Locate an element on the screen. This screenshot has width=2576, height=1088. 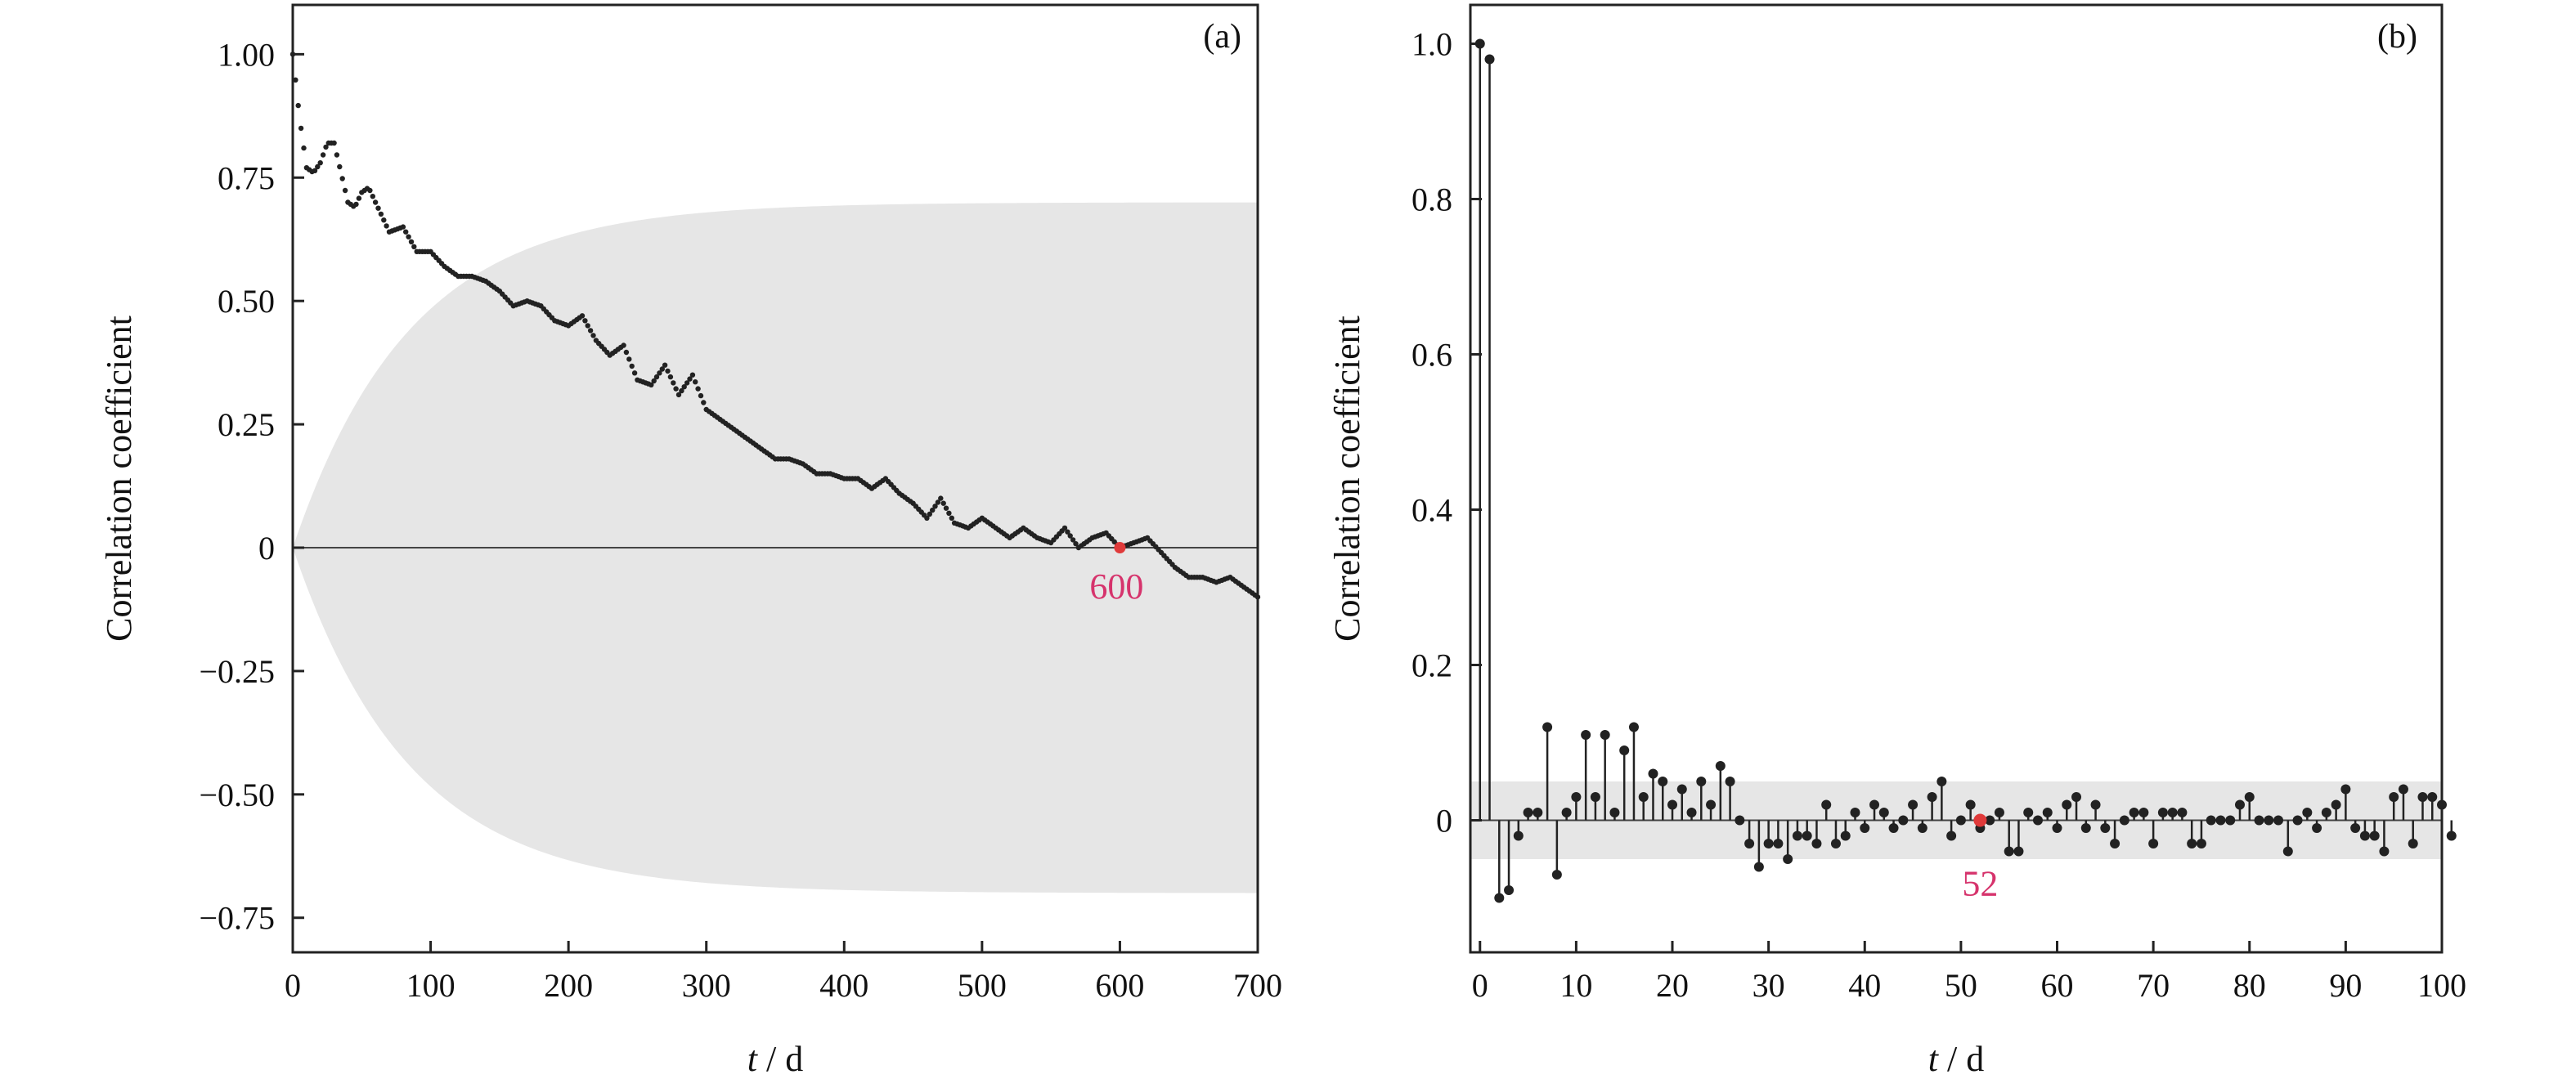
panel-b-y-tick-label: 0.8 is located at coordinates (1431, 199).